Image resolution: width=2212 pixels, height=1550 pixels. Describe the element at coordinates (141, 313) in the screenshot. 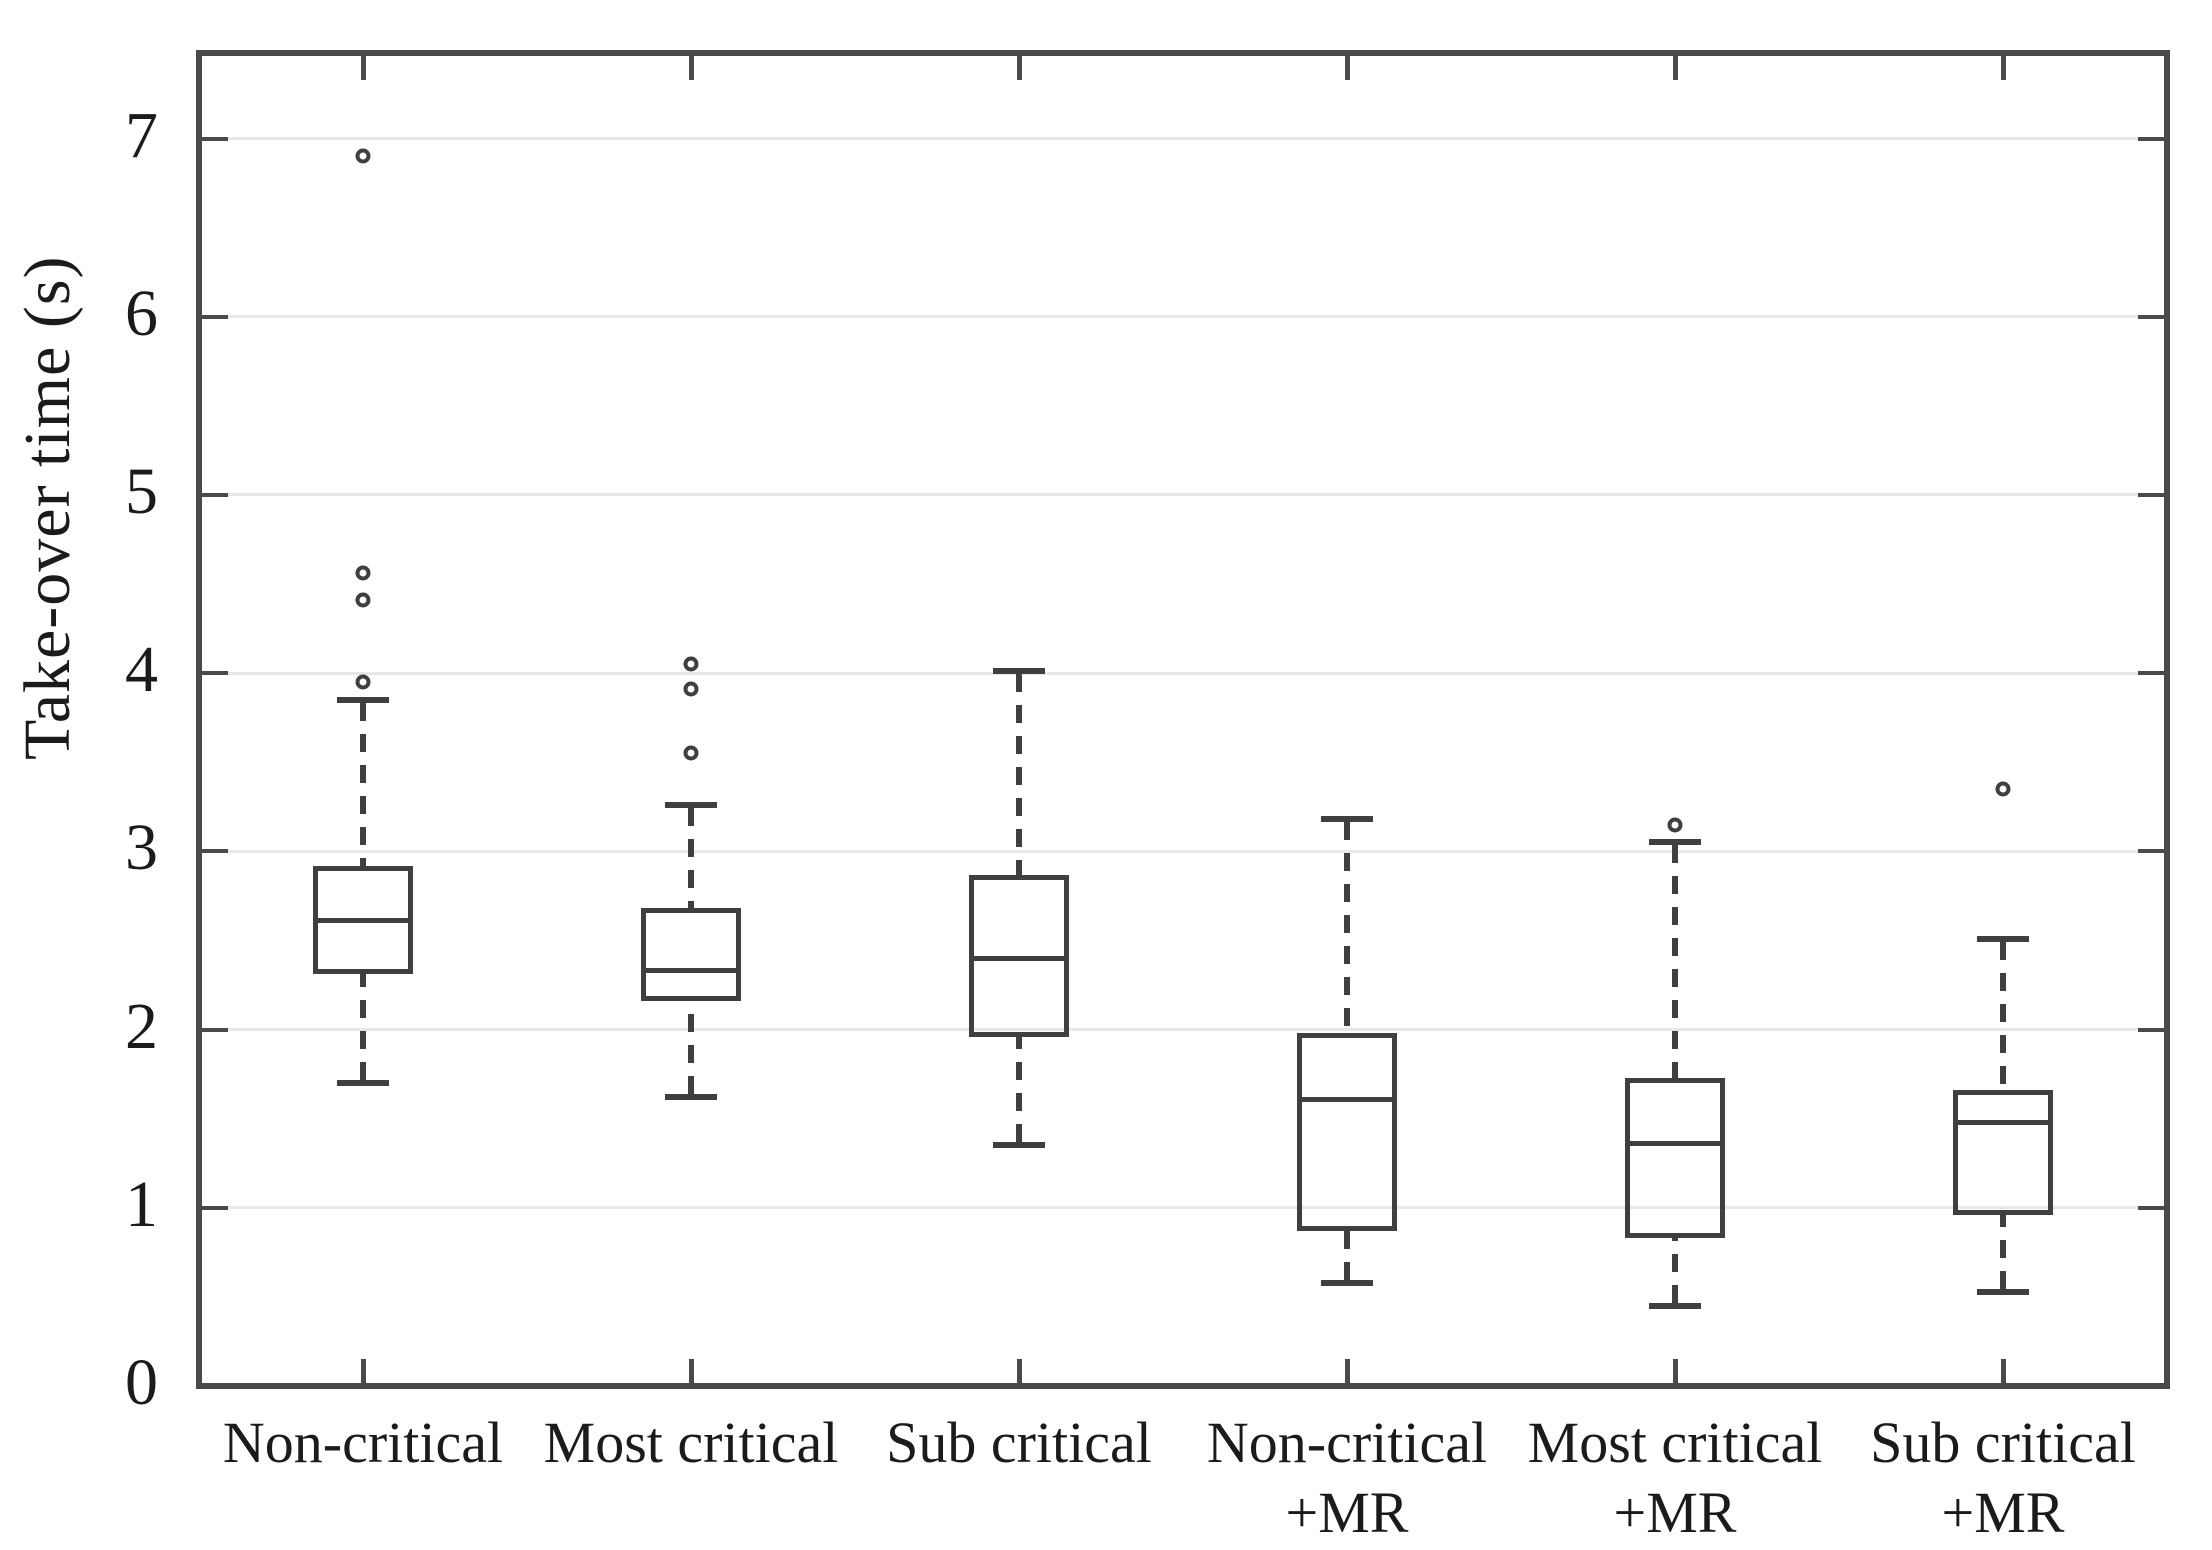

I see `y-tick-label: 6` at that location.